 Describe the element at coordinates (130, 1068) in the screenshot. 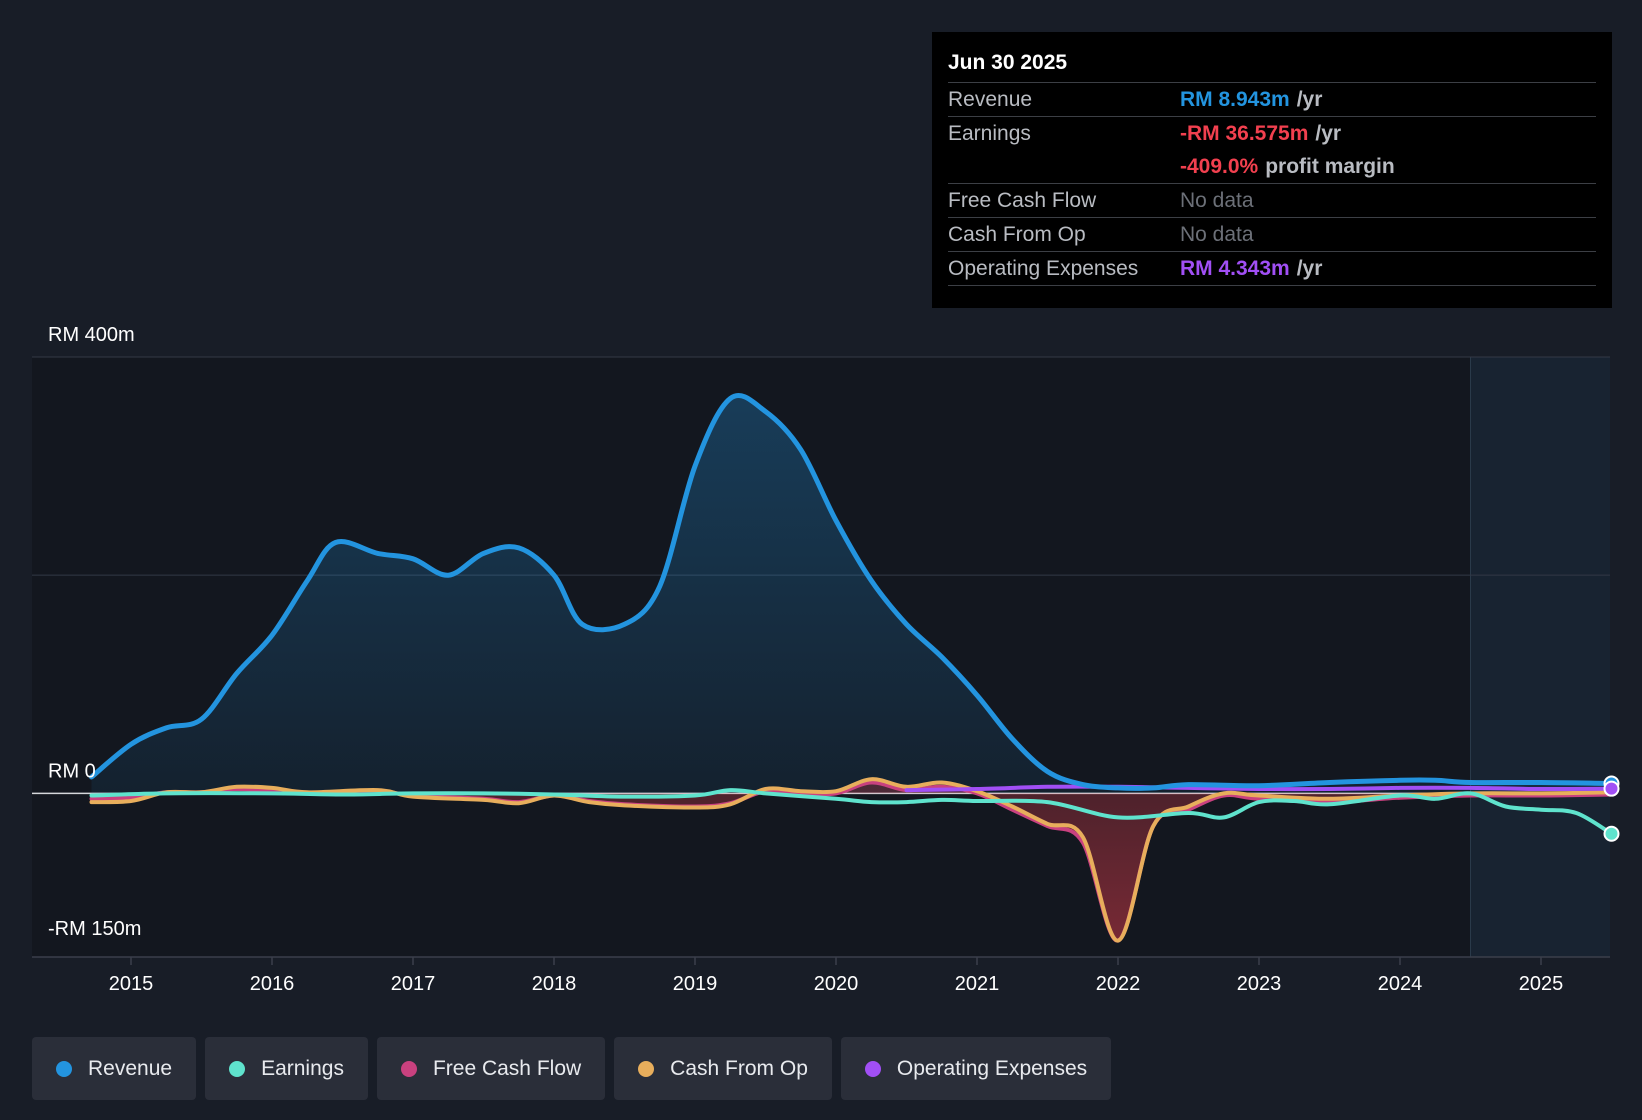

I see `legend-label: Revenue` at that location.